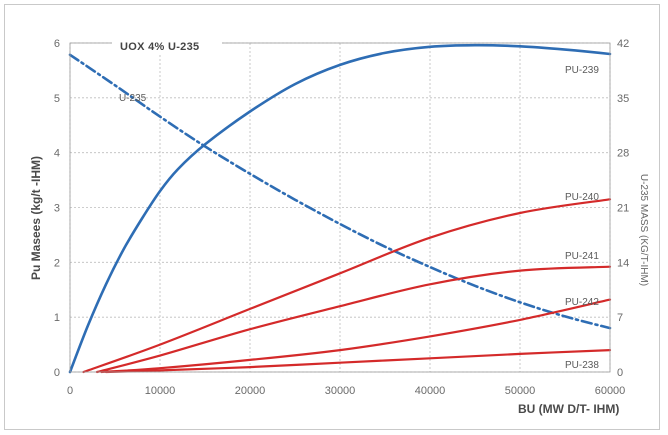 This screenshot has height=435, width=668. Describe the element at coordinates (57, 44) in the screenshot. I see `y-tick-label: 6` at that location.